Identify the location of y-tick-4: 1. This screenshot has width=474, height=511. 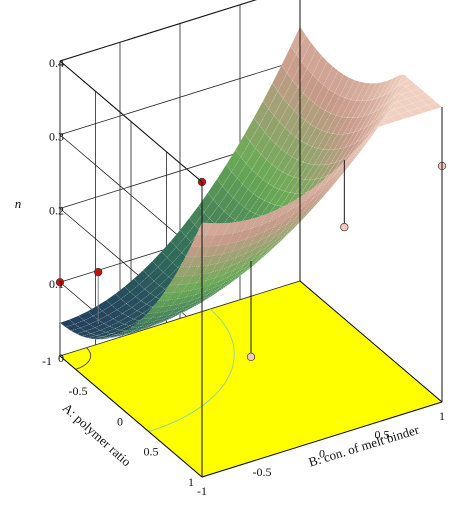
(442, 416).